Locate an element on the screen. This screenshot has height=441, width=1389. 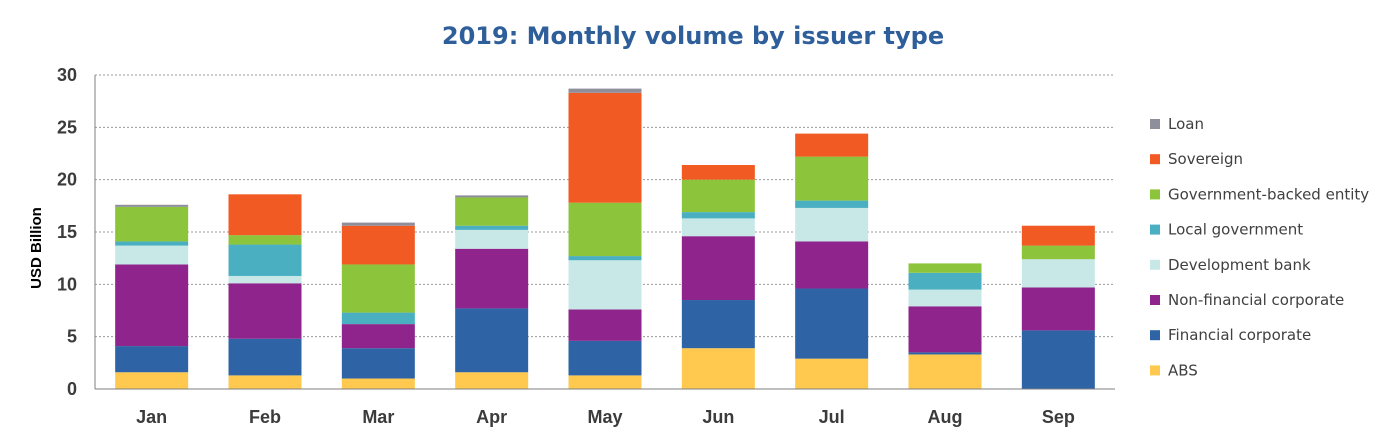
x-axis-ticks: Jan Feb Mar Apr May Jun Jul Aug Sep is located at coordinates (605, 417).